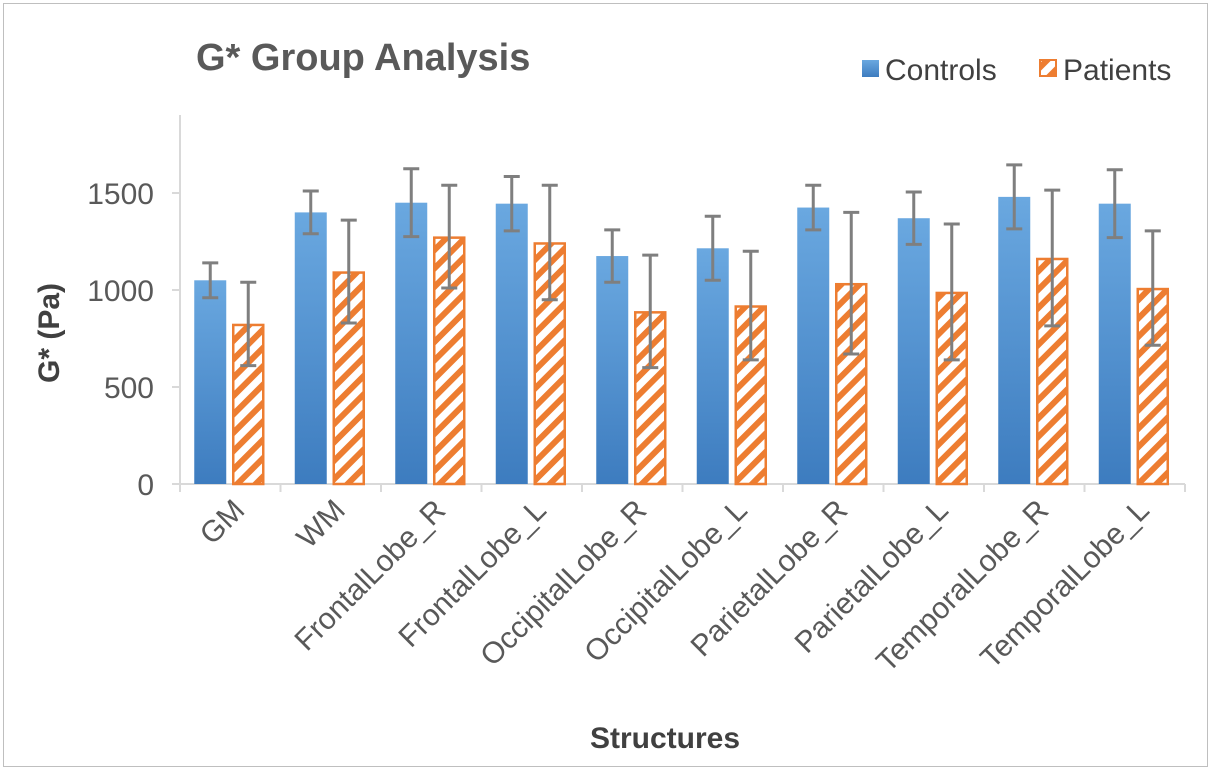 The image size is (1213, 772). Describe the element at coordinates (223, 523) in the screenshot. I see `x-tick-label: GM` at that location.